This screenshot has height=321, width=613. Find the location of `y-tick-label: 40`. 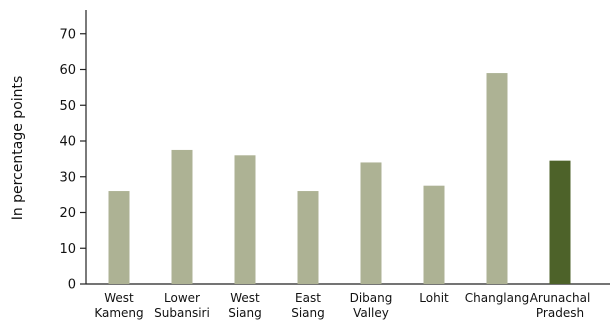

y-tick-label: 40 is located at coordinates (67, 142).